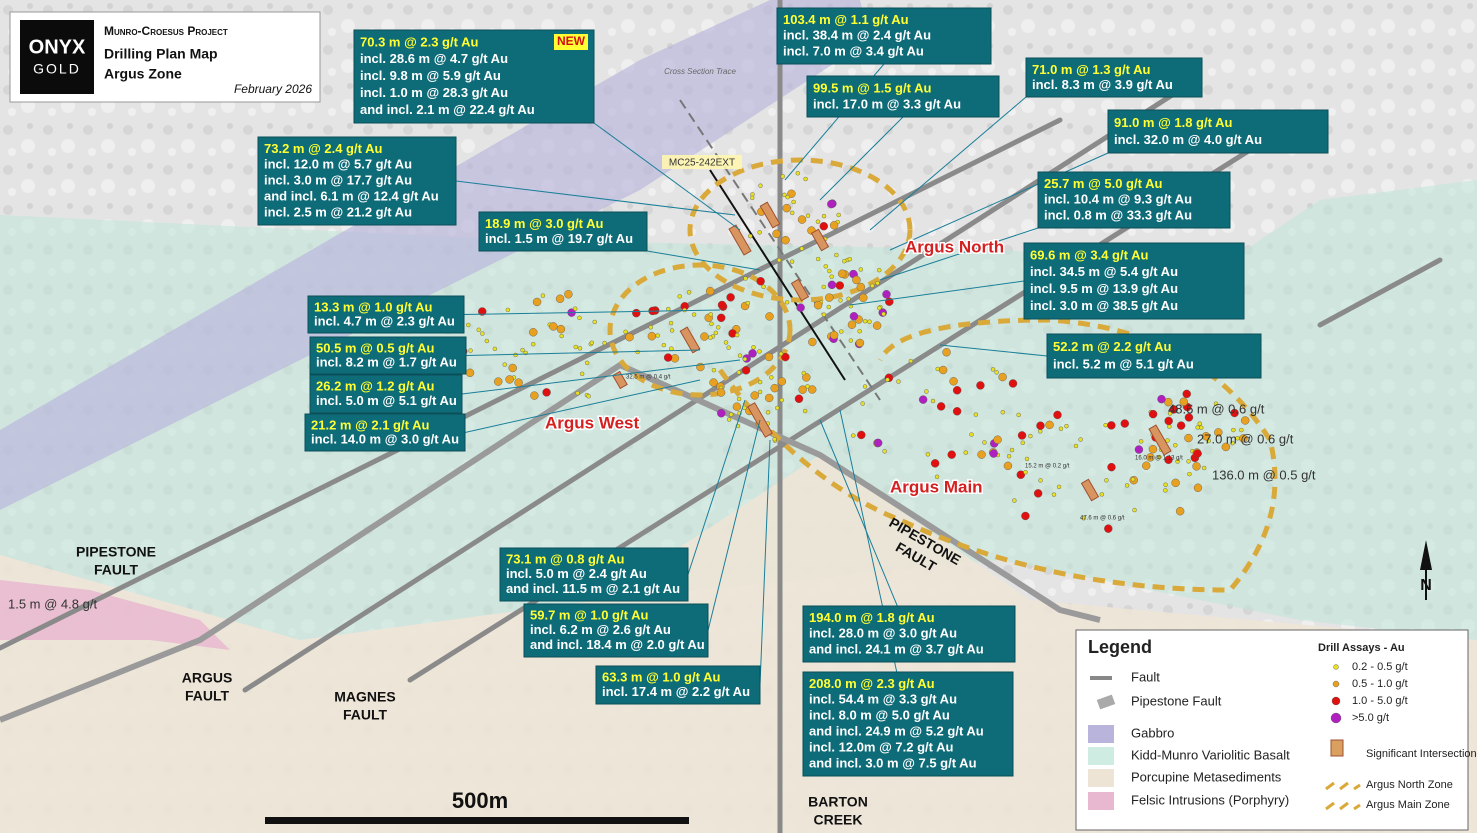 The height and width of the screenshot is (833, 1477). I want to click on callout-line: incl. 4.7 m @ 2.3 g/t Au, so click(384, 320).